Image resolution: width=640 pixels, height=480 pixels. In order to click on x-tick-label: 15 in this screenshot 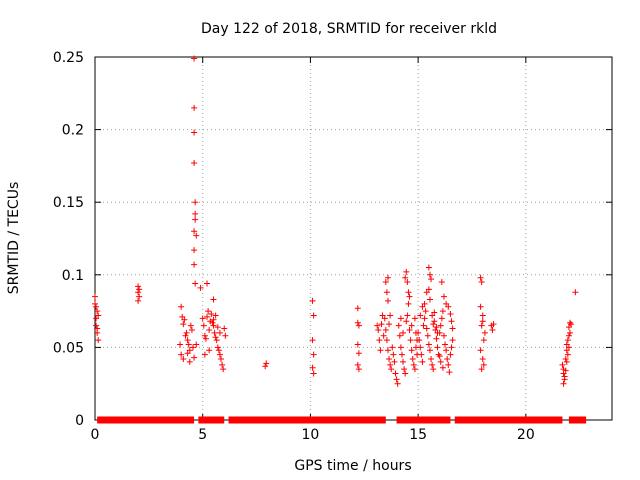, I will do `click(418, 435)`.